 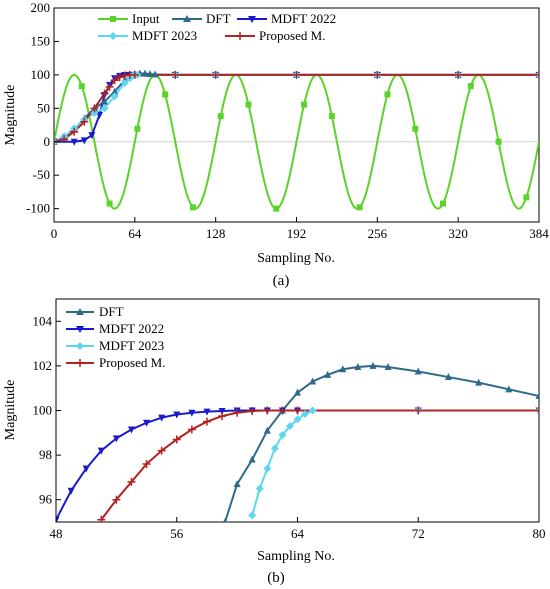 I want to click on x-tick-label: 80, so click(x=539, y=533).